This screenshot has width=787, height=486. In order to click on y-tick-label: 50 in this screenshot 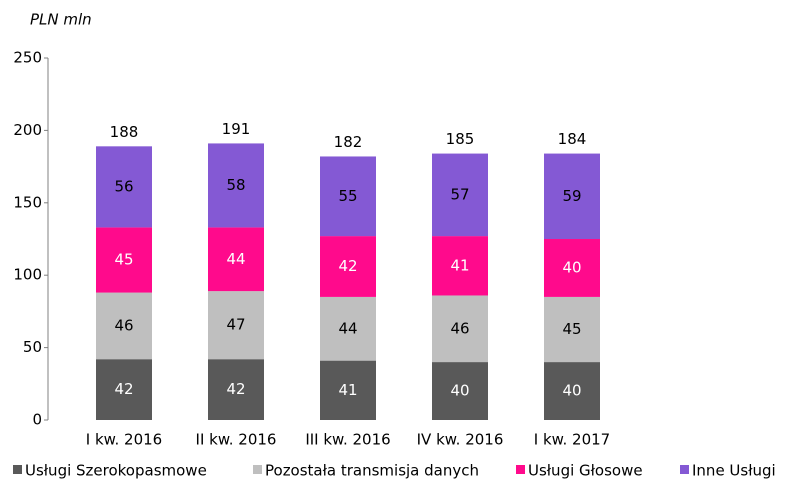, I will do `click(32, 347)`.